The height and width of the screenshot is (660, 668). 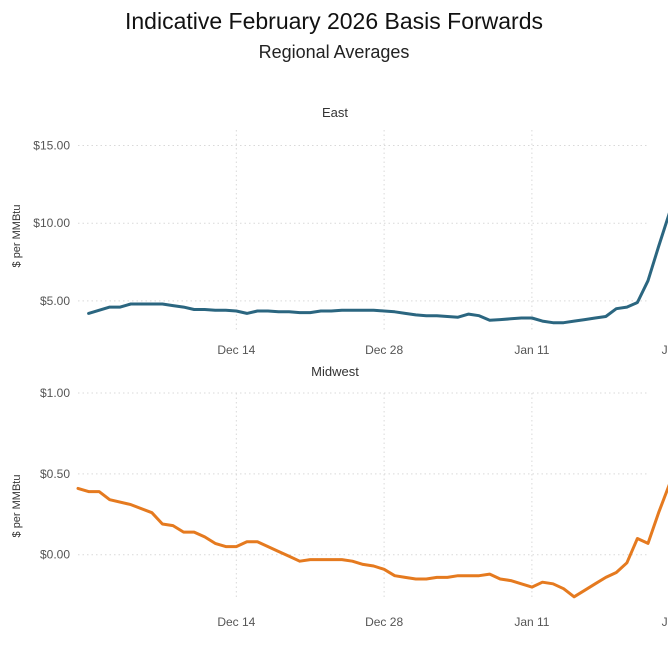 What do you see at coordinates (55, 393) in the screenshot?
I see `midwest-y-tick-label: $1.00` at bounding box center [55, 393].